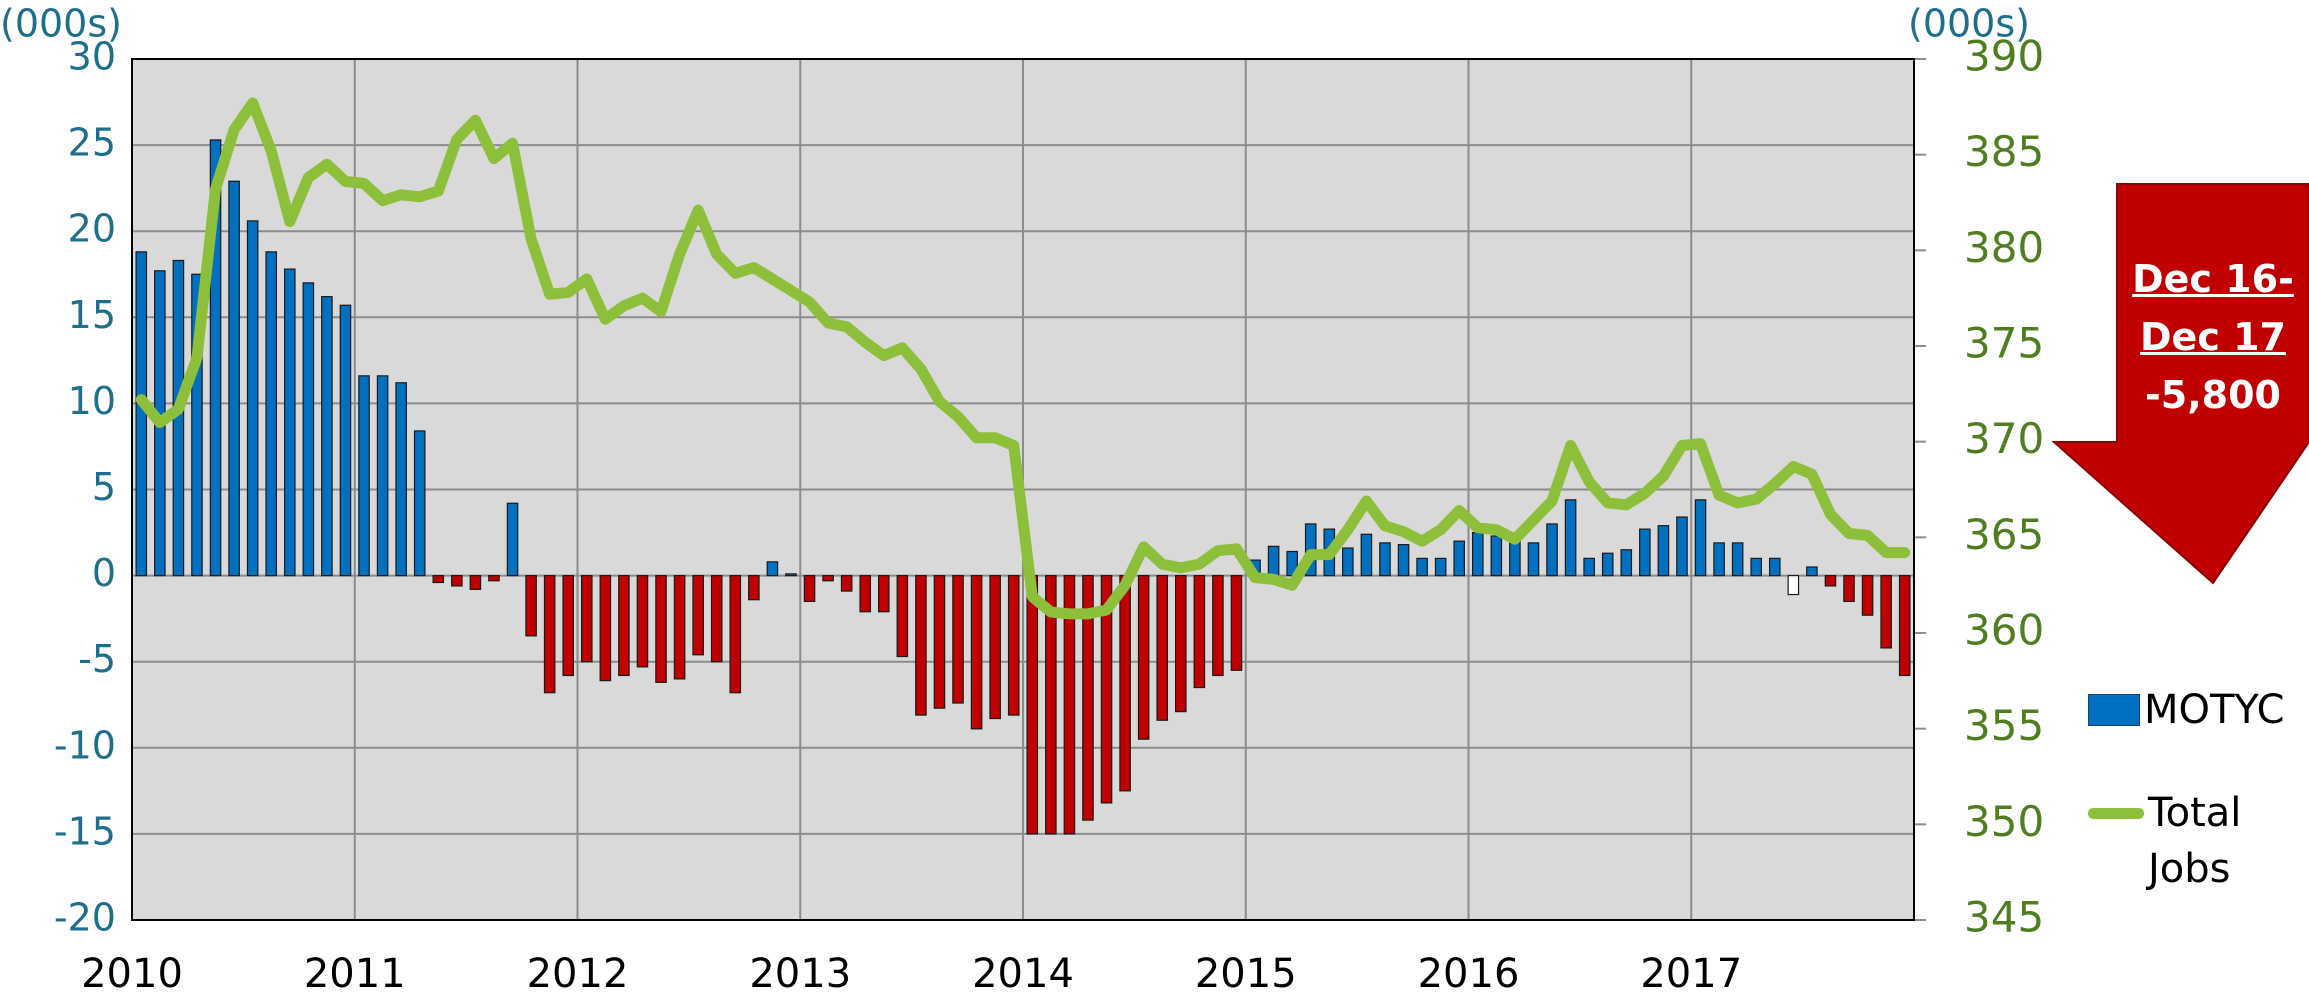  What do you see at coordinates (132, 974) in the screenshot?
I see `x-tick-label: 2010` at bounding box center [132, 974].